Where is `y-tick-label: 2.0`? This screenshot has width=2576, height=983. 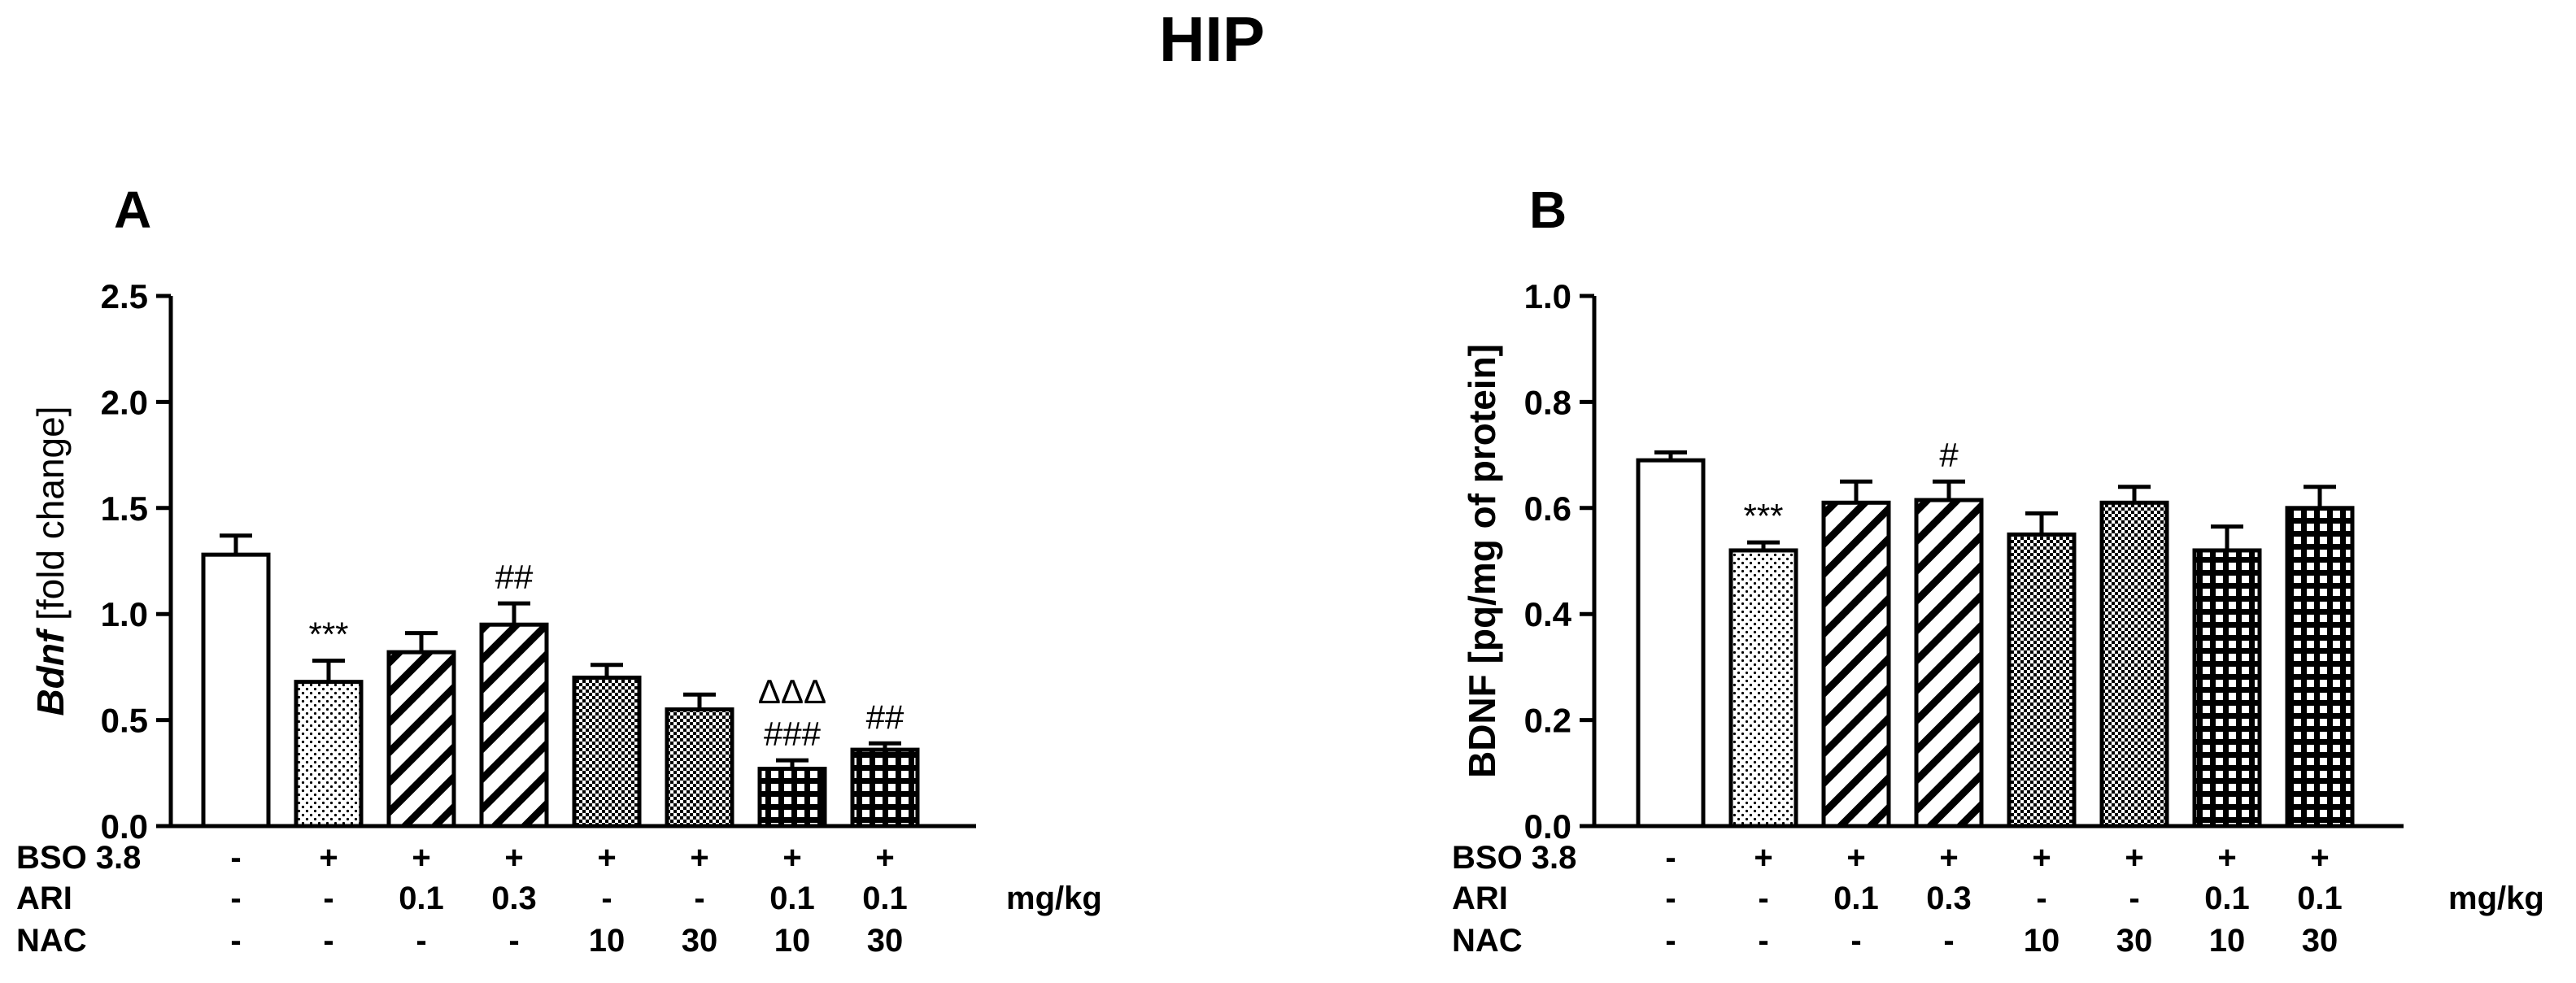
y-tick-label: 2.0 is located at coordinates (124, 402).